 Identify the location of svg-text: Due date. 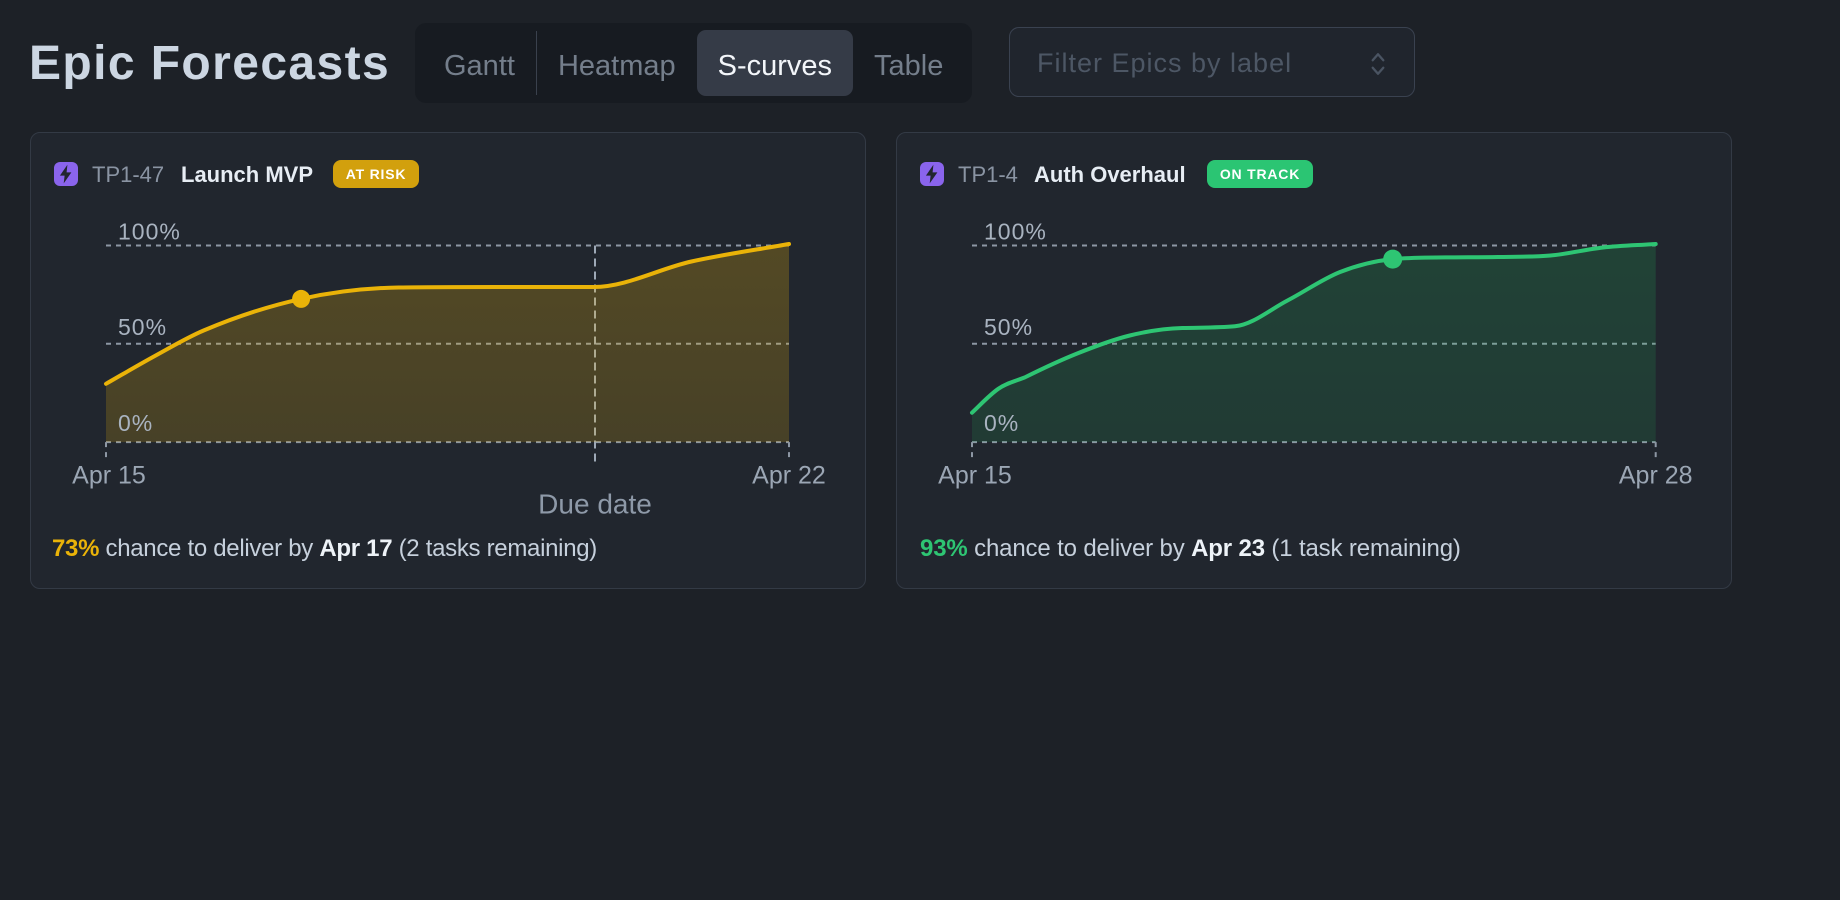
(595, 504).